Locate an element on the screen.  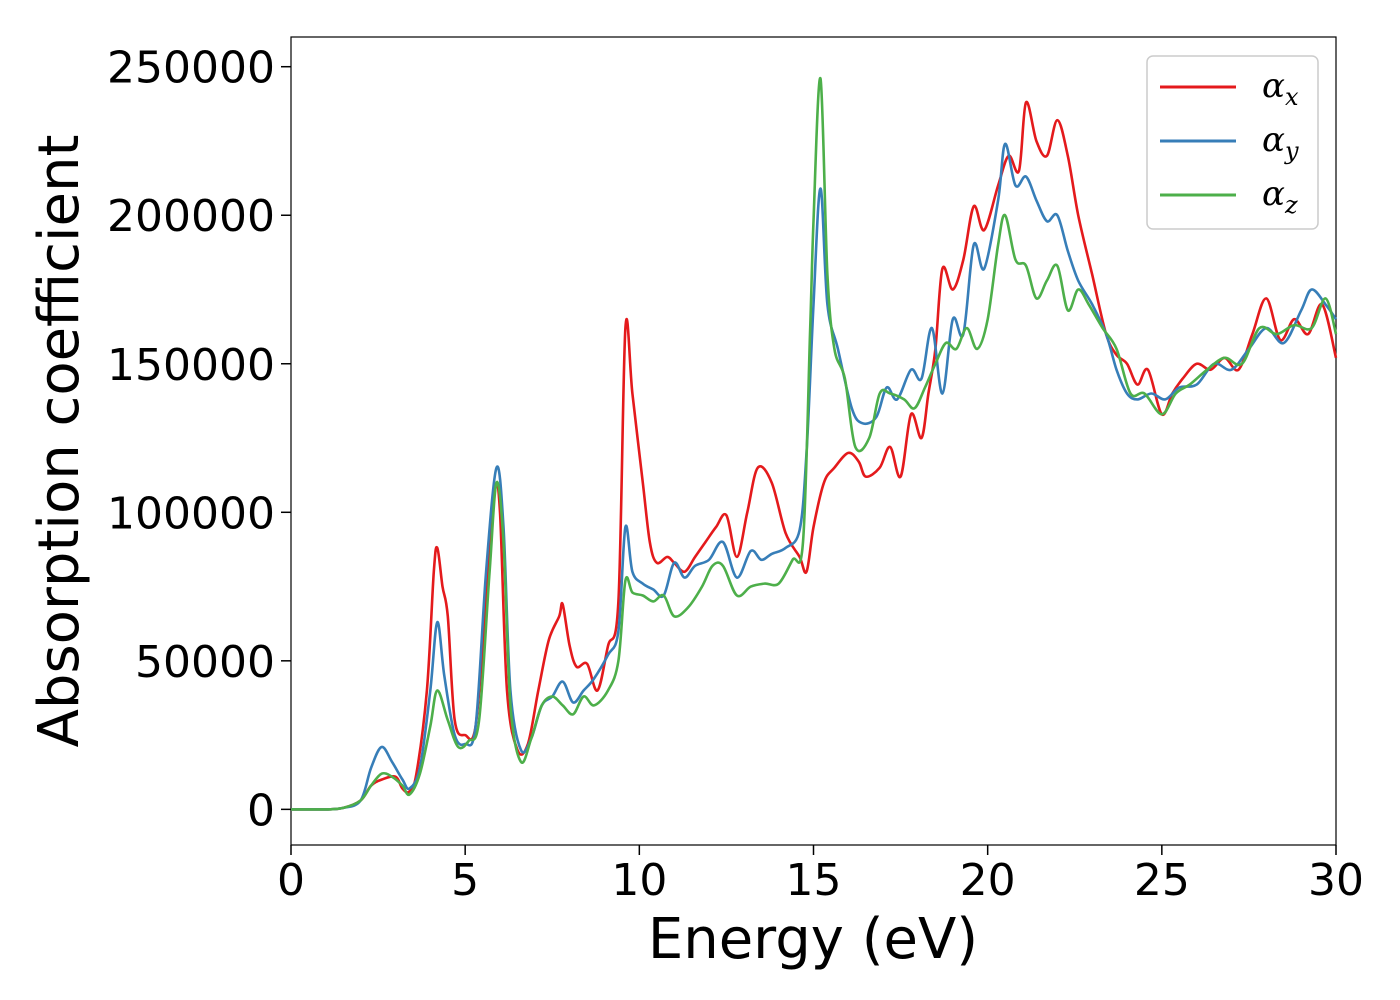
y-axis-ticks: 0 50000 100000 150000 200000 250000 is located at coordinates (199, 439).